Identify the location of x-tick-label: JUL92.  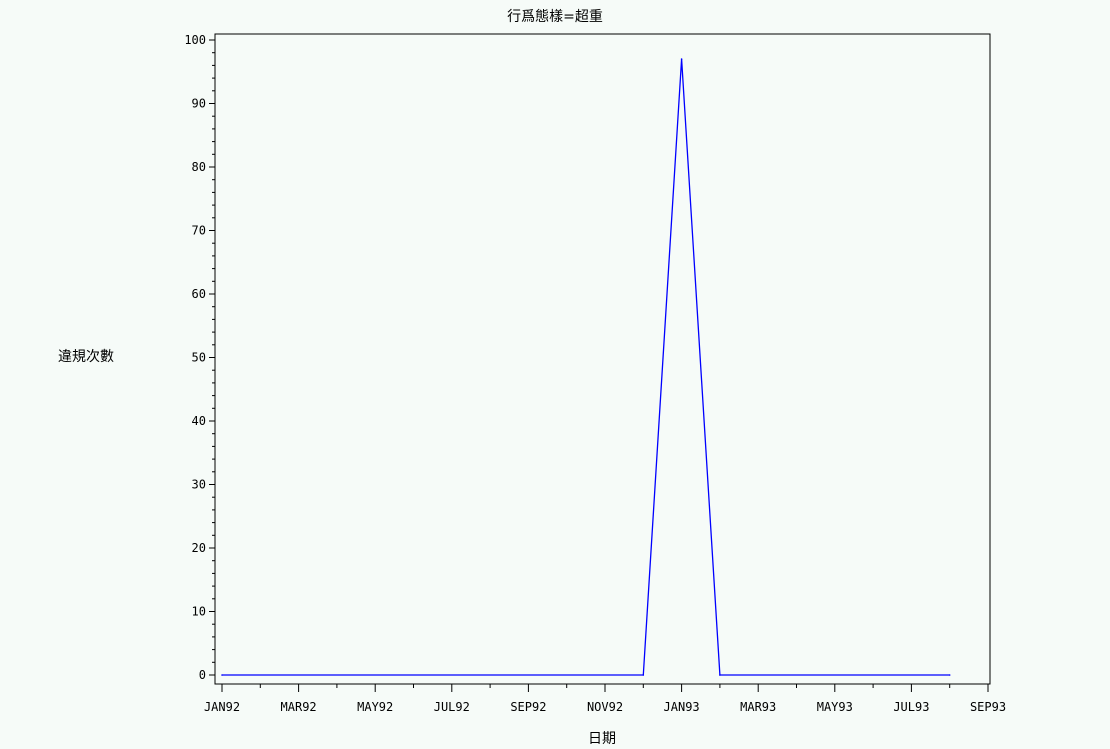
(452, 707).